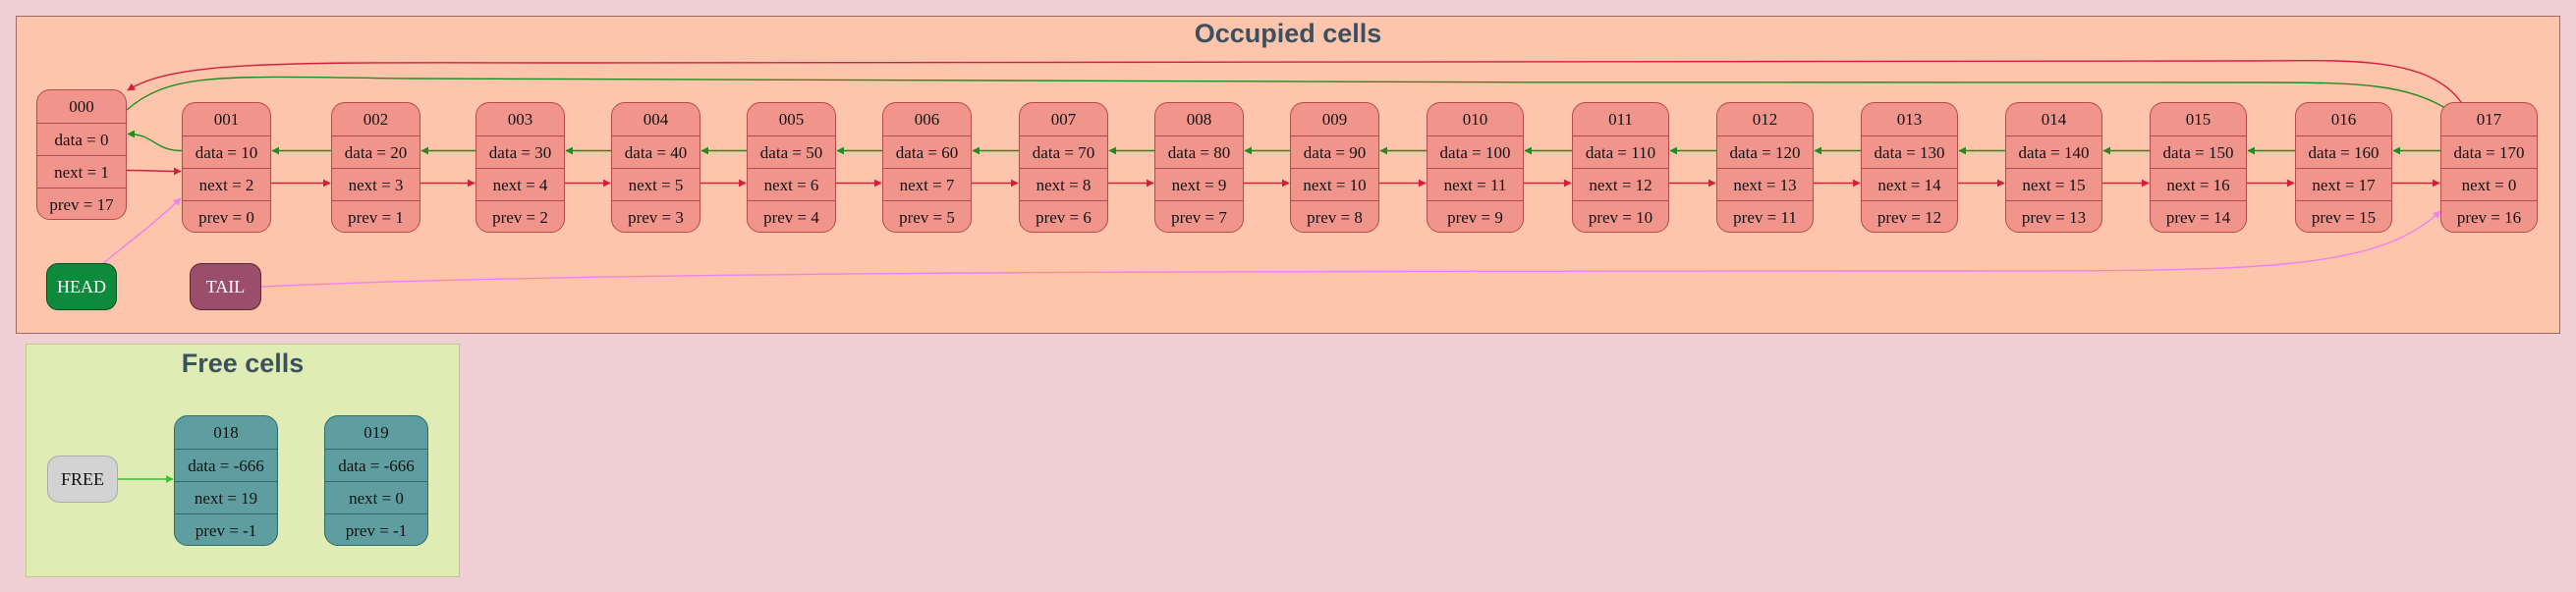 This screenshot has width=2576, height=592. I want to click on occupied-cell-016: 016 data = 160 next = 17 prev = 15, so click(2343, 167).